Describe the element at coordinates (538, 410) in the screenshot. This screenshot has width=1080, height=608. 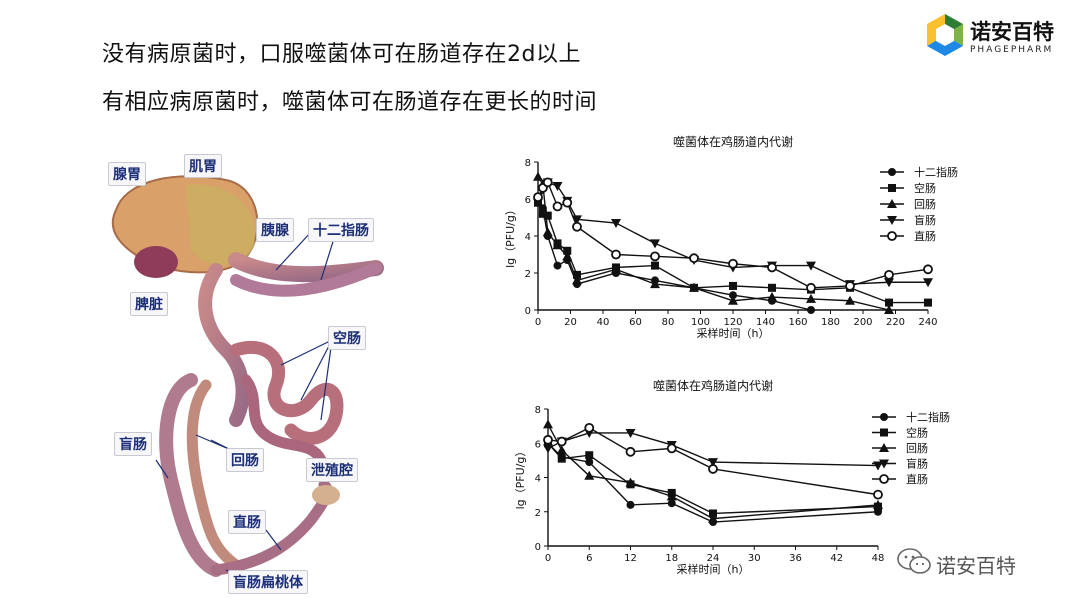
I see `y-tick-label: 8` at that location.